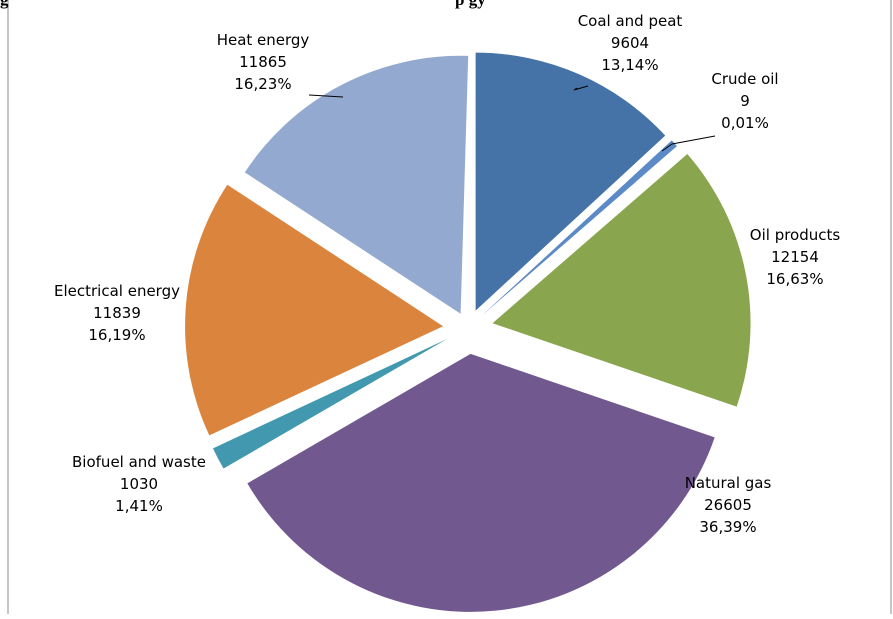  I want to click on pie-slice-crude-oil, so click(579, 228).